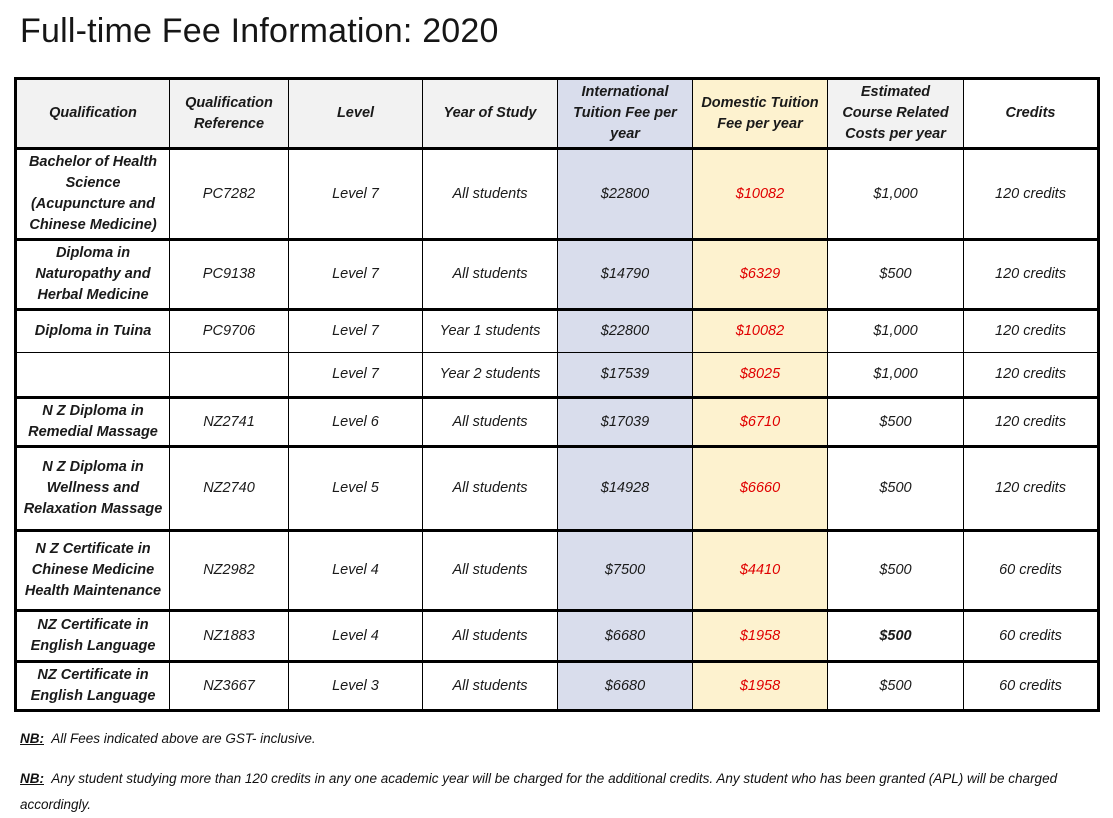 The image size is (1113, 818). I want to click on cell-reference: NZ2740, so click(229, 488).